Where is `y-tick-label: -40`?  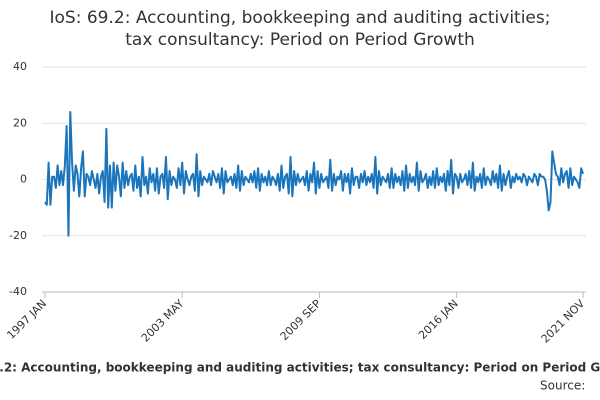 y-tick-label: -40 is located at coordinates (18, 291).